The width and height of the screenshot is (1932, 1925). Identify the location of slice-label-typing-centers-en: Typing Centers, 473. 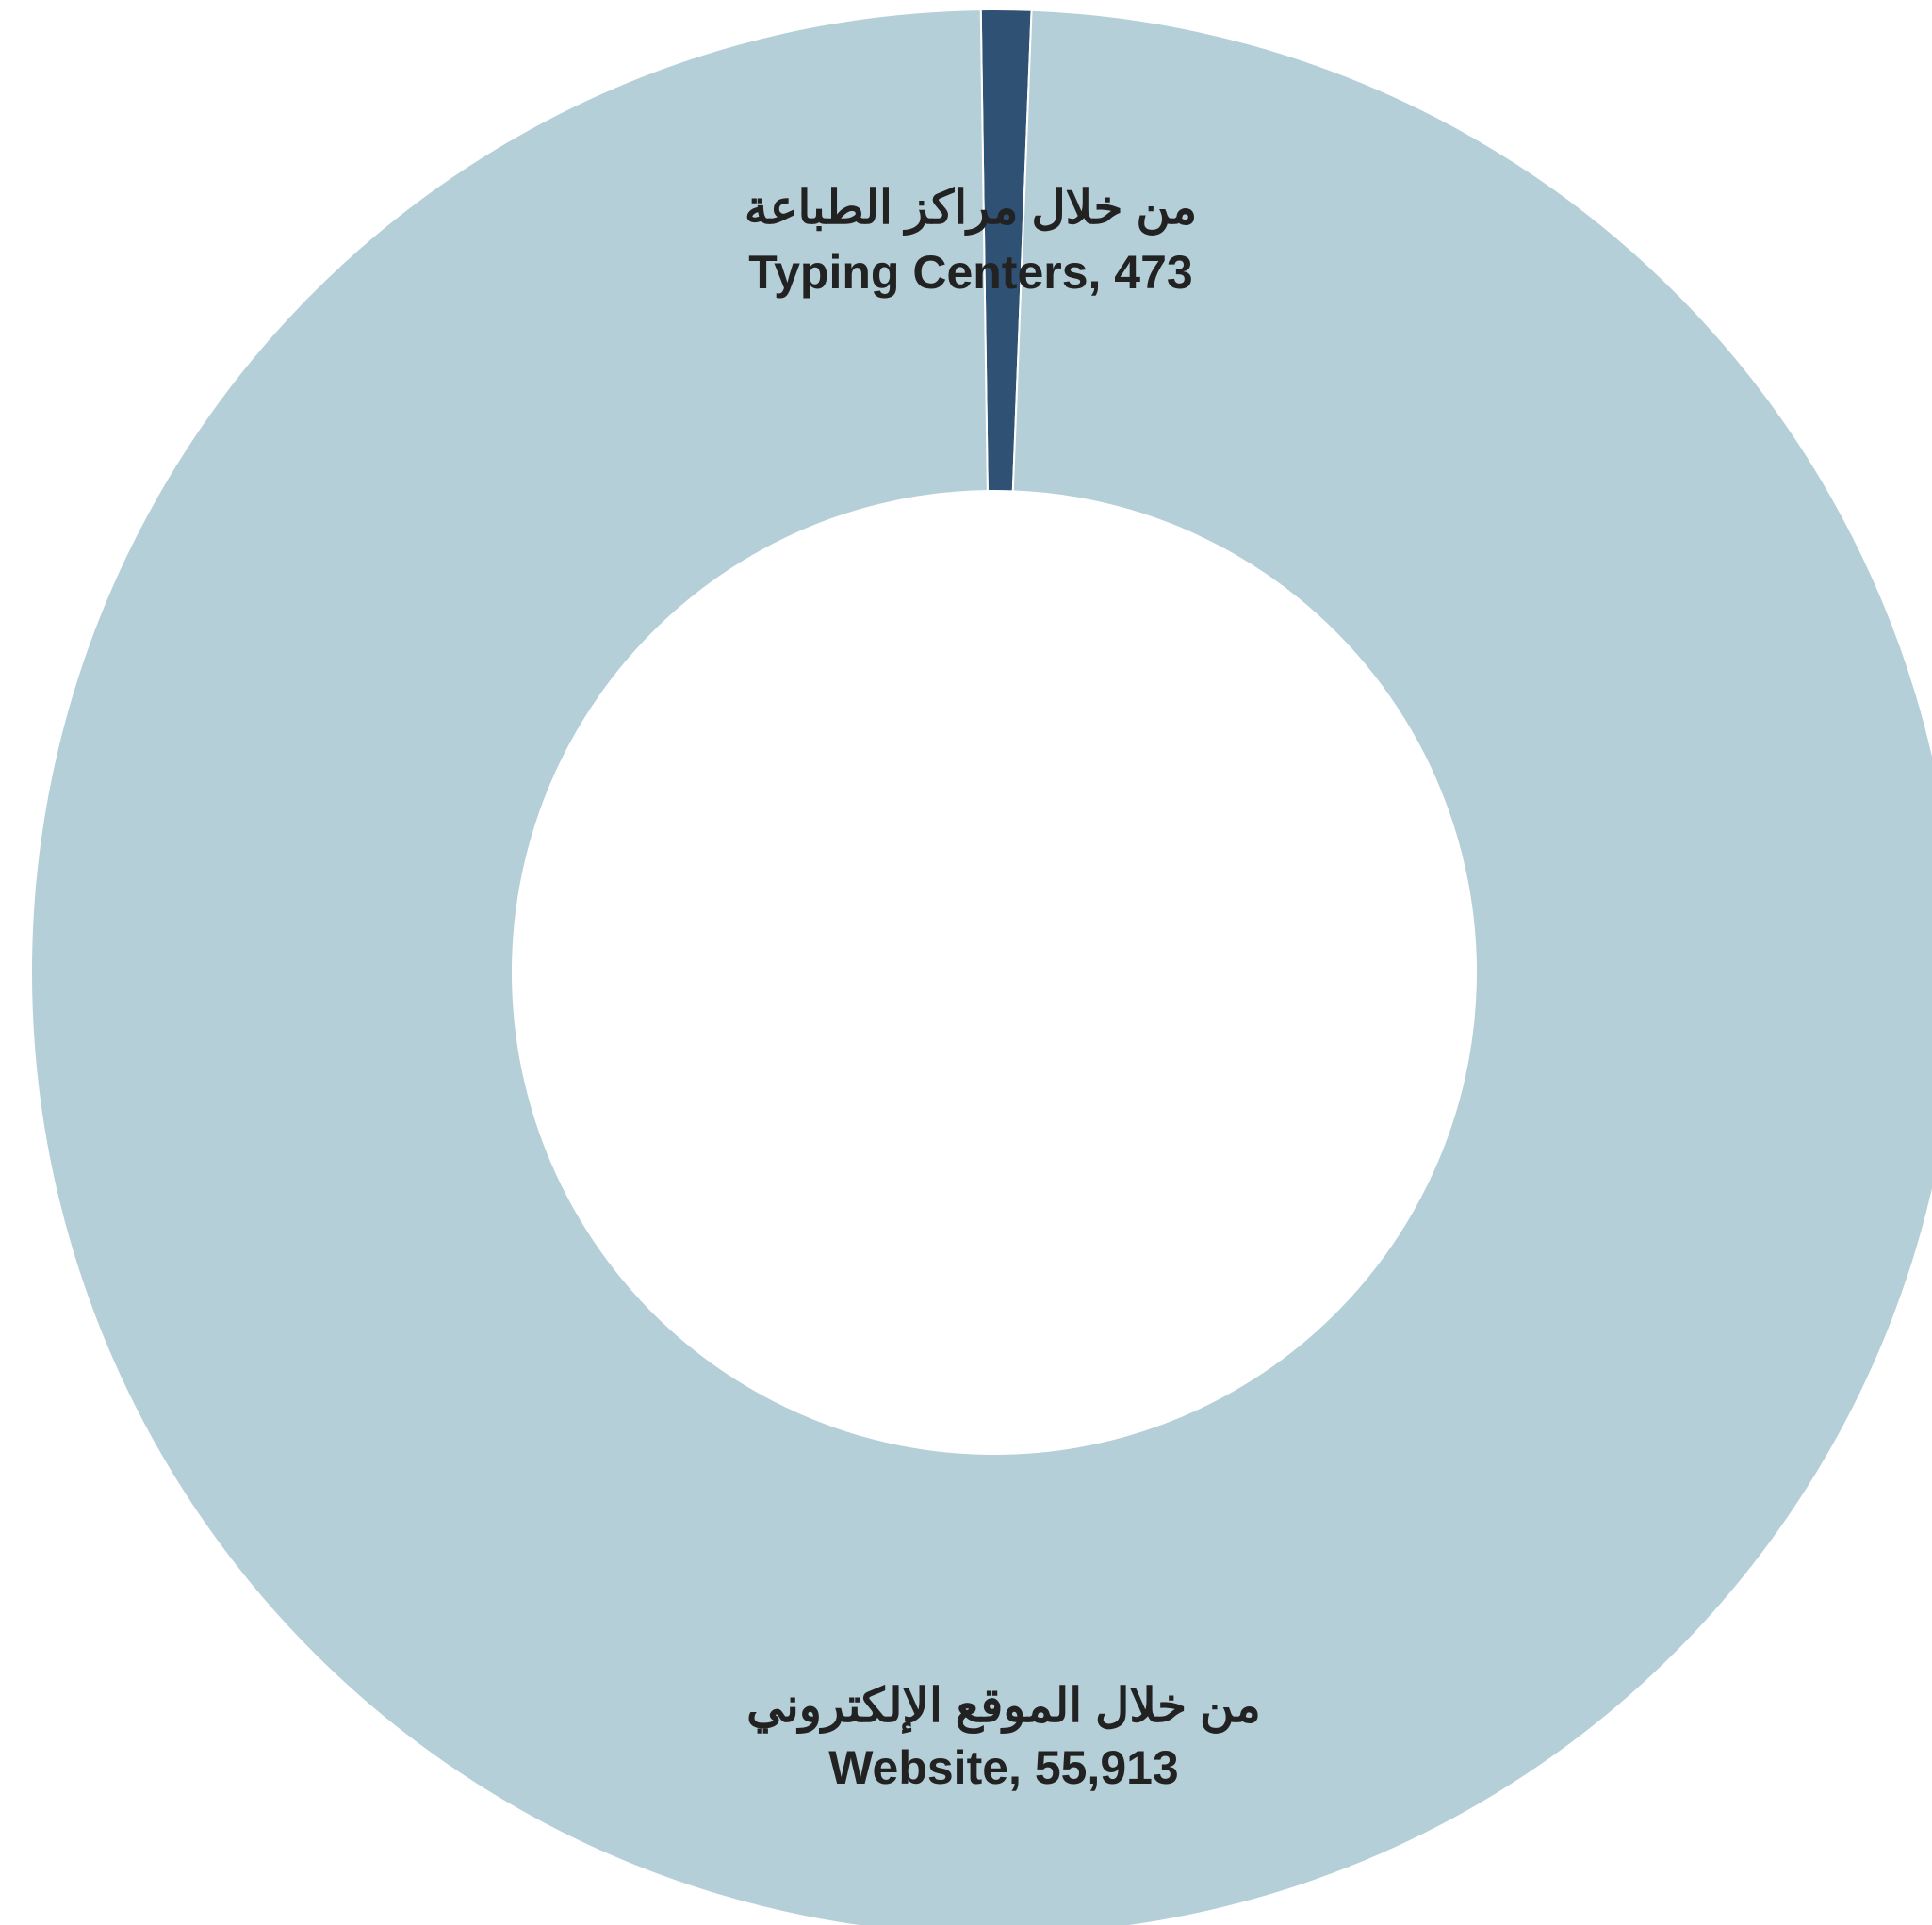
(970, 272).